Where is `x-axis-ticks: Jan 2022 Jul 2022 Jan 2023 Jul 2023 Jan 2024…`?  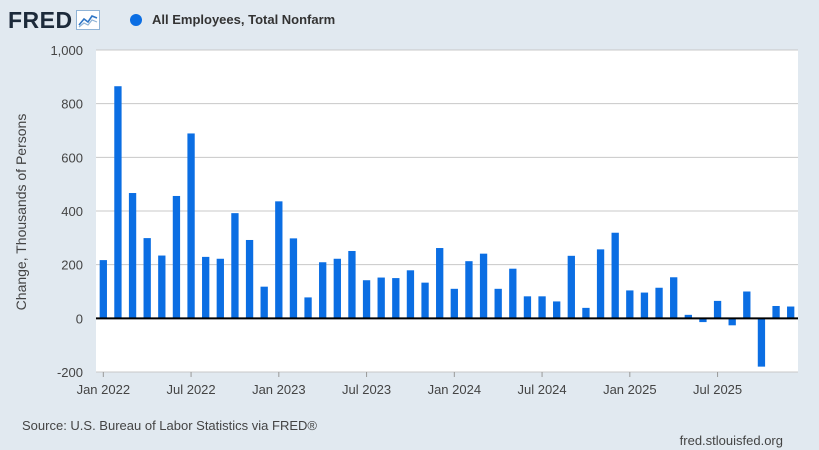 x-axis-ticks: Jan 2022 Jul 2022 Jan 2023 Jul 2023 Jan 2024… is located at coordinates (409, 384).